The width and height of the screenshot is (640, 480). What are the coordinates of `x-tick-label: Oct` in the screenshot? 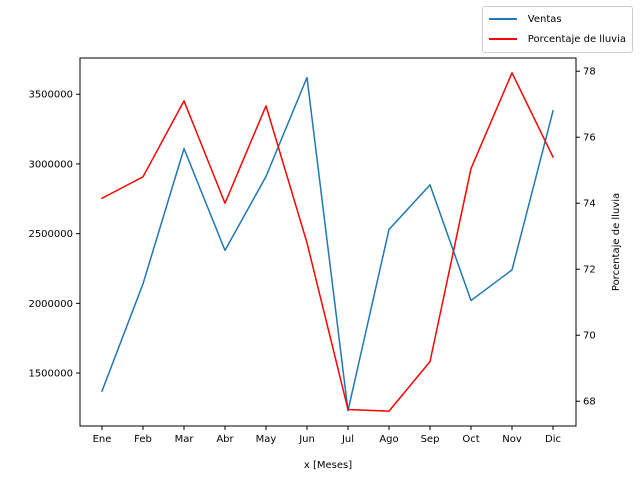 It's located at (470, 439).